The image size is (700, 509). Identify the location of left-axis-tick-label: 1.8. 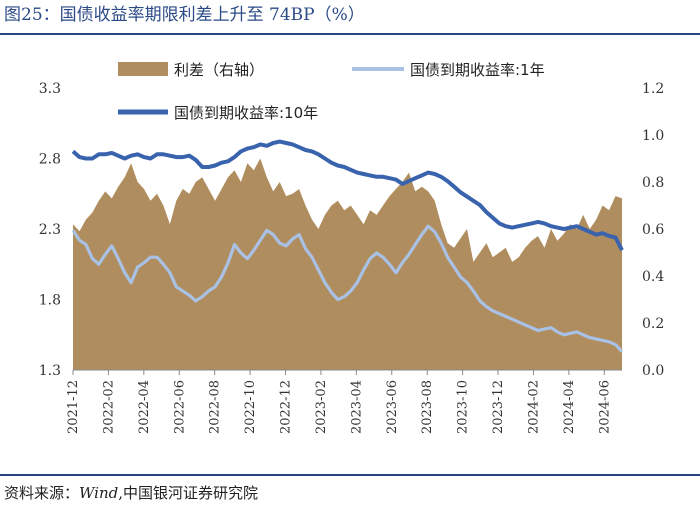
(50, 301).